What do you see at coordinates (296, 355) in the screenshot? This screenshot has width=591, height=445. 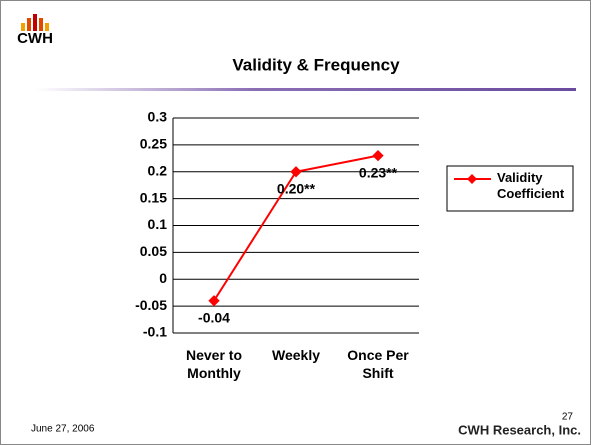 I see `x-tick-label: Weekly` at bounding box center [296, 355].